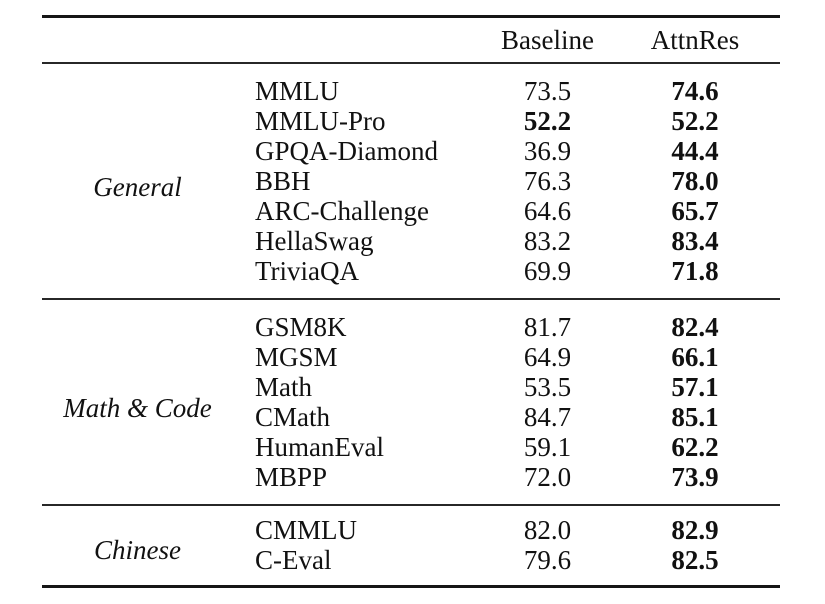  Describe the element at coordinates (695, 356) in the screenshot. I see `attnres-value: 66.1` at that location.